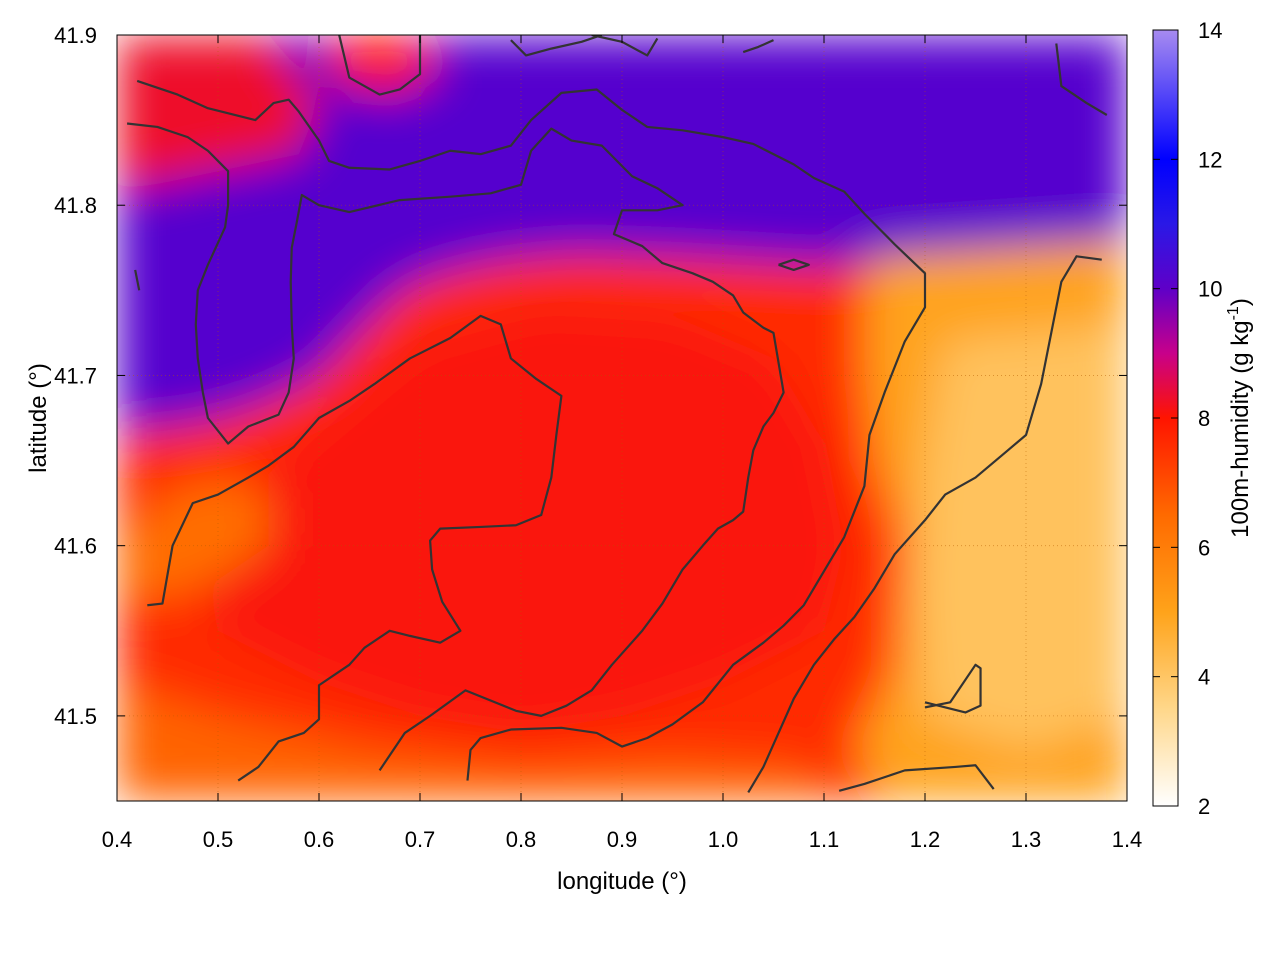 The image size is (1280, 960). Describe the element at coordinates (723, 839) in the screenshot. I see `x-tick-label: 1.0` at that location.